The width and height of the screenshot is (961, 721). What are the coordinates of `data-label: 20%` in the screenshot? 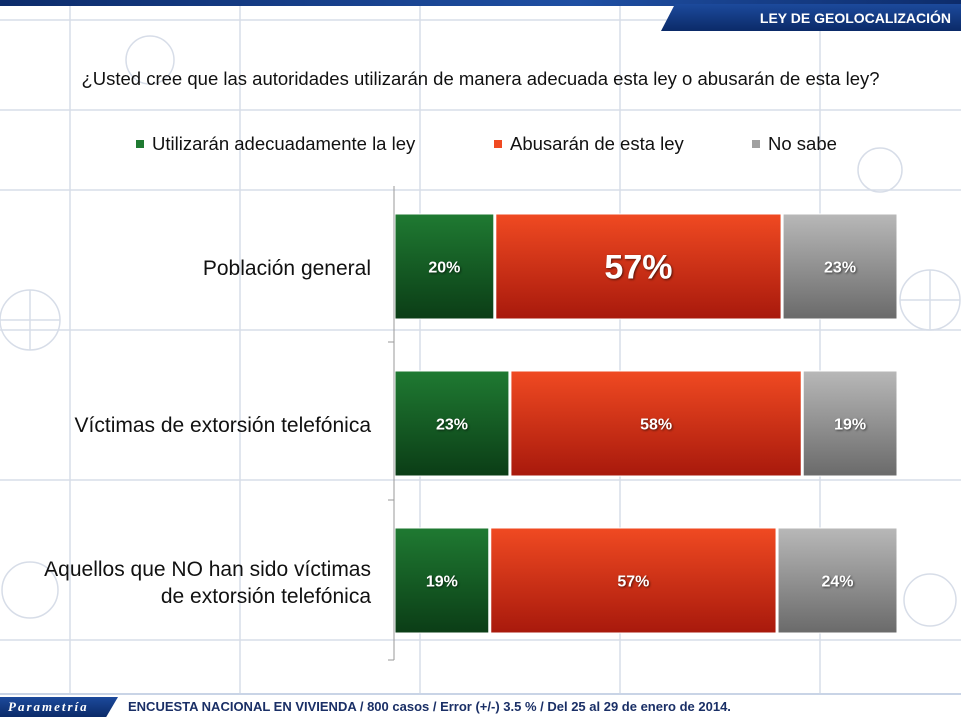 It's located at (444, 268).